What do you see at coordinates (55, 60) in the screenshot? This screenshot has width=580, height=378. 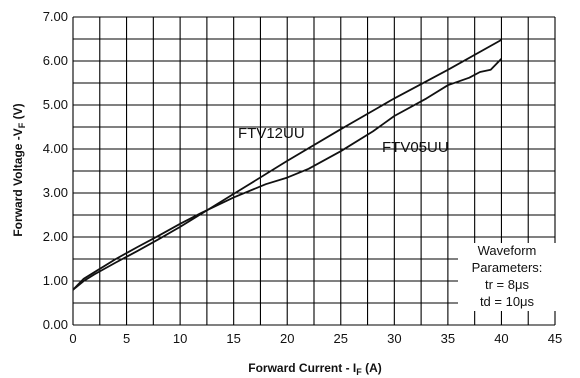 I see `y-tick-label: 6.00` at bounding box center [55, 60].